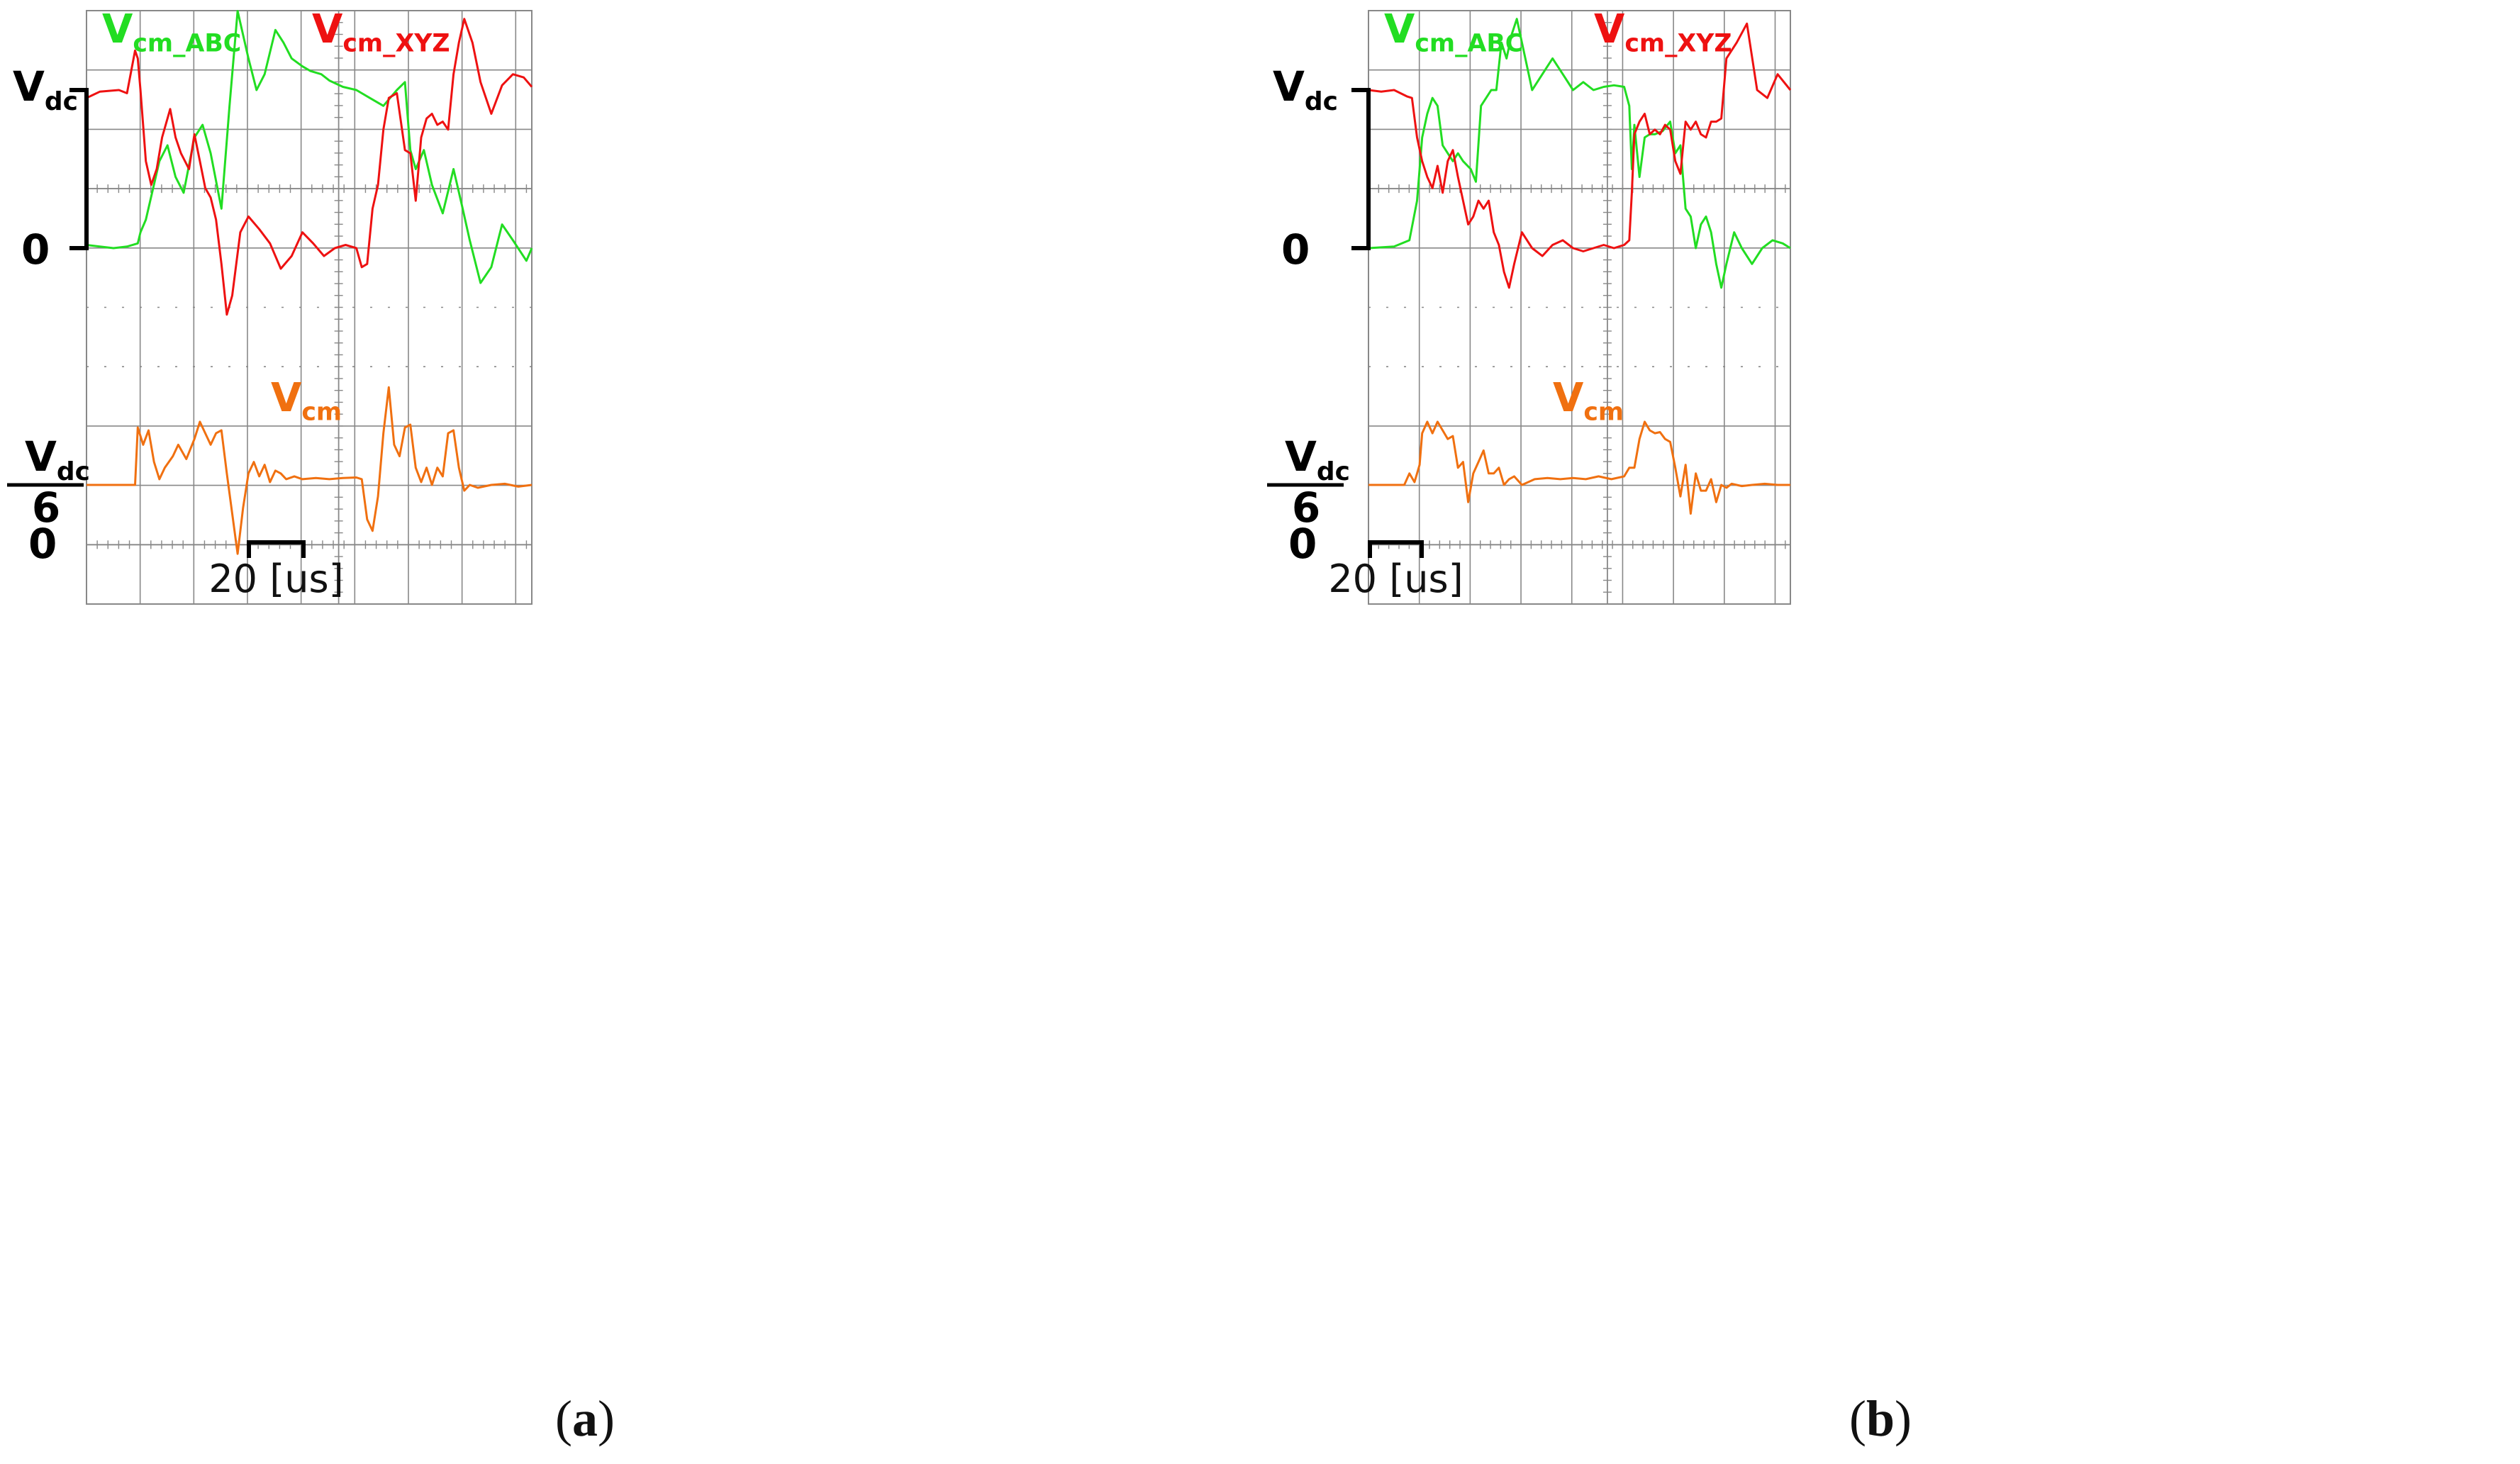  I want to click on caption-b-letter: b, so click(1881, 1418).